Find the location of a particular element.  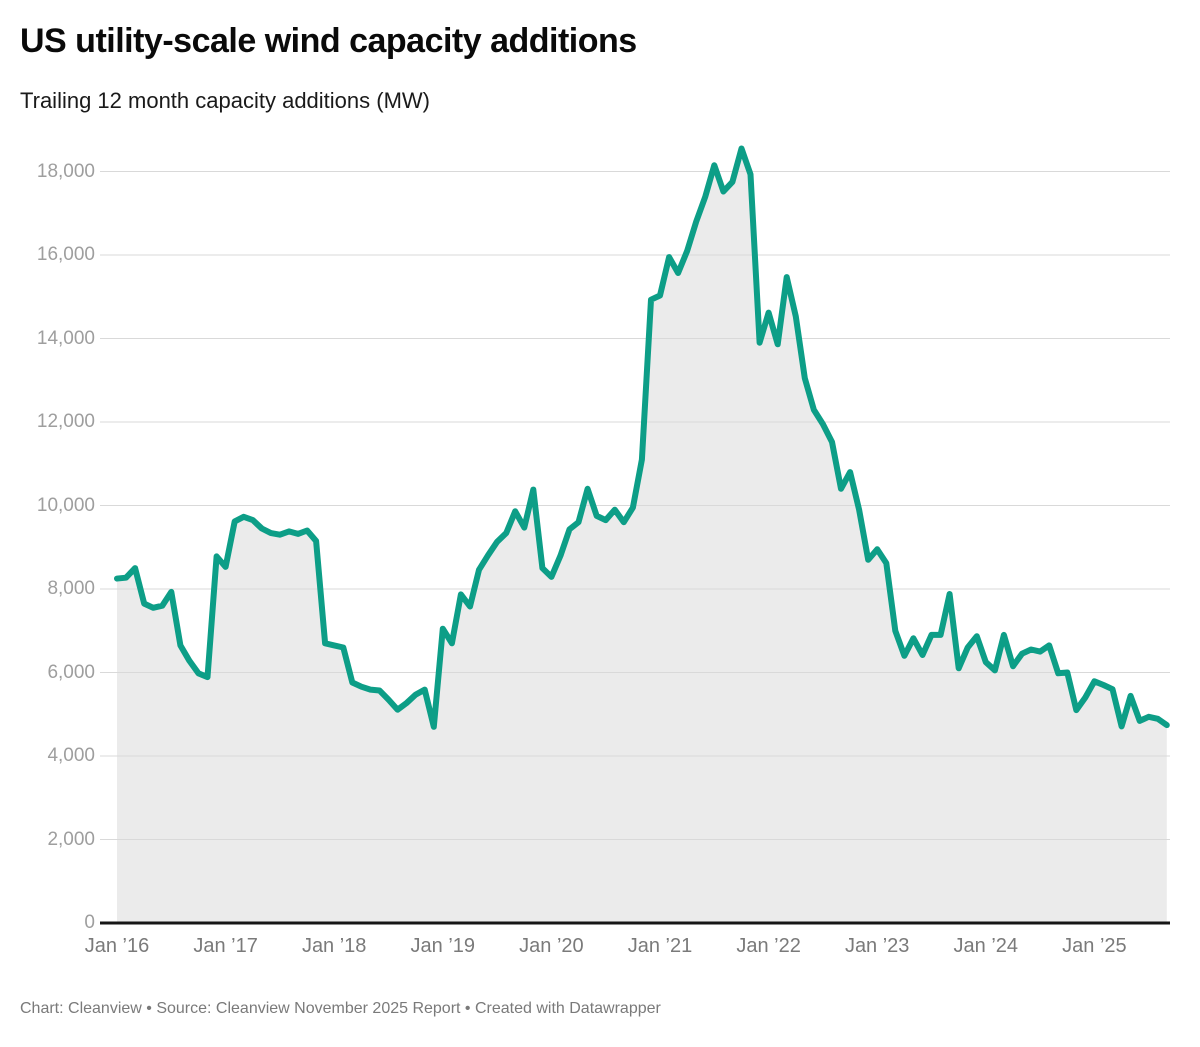

x-tick-label: Jan ’19 is located at coordinates (443, 946).